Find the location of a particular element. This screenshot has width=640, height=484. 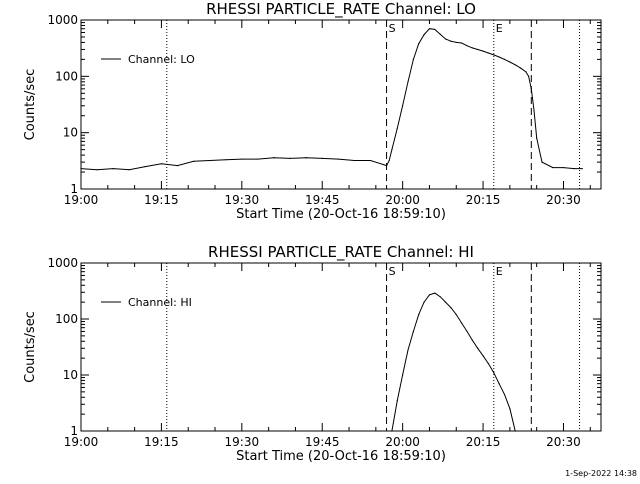

panel2-chart-title: RHESSI PARTICLE_RATE Channel: HI is located at coordinates (341, 252).